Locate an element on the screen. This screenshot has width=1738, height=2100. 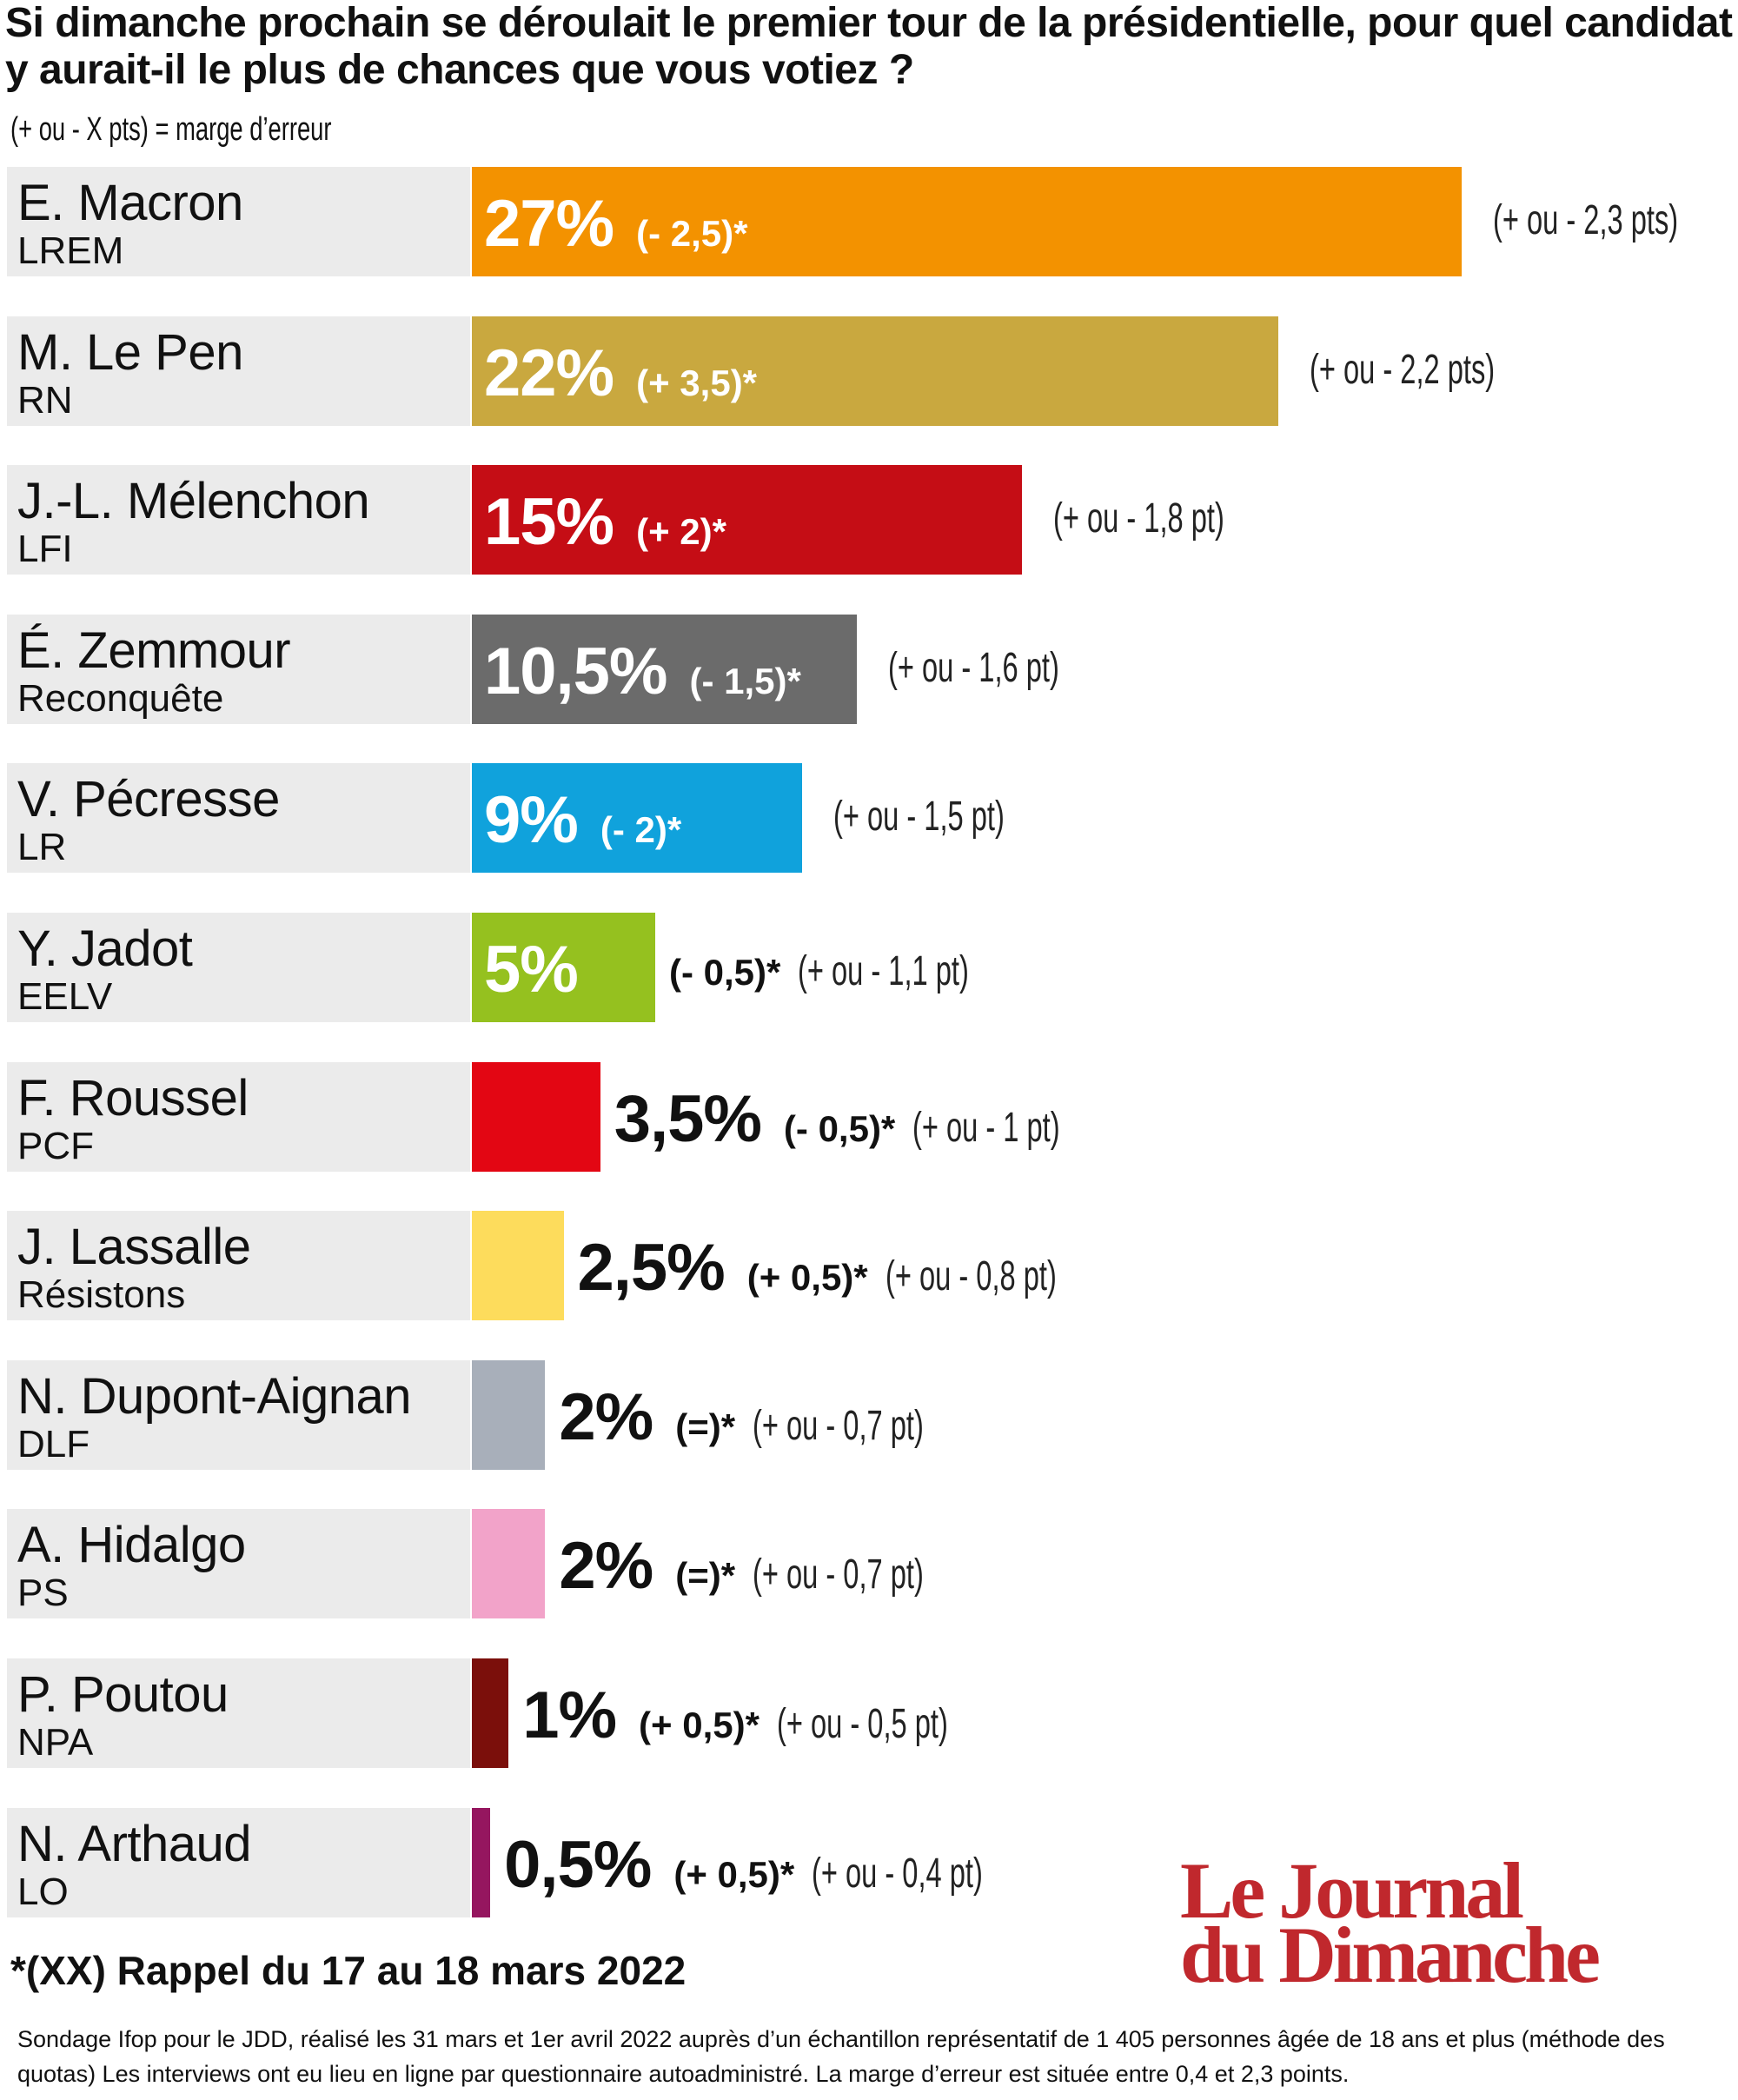
change-label: (- 2,5)* is located at coordinates (692, 233).